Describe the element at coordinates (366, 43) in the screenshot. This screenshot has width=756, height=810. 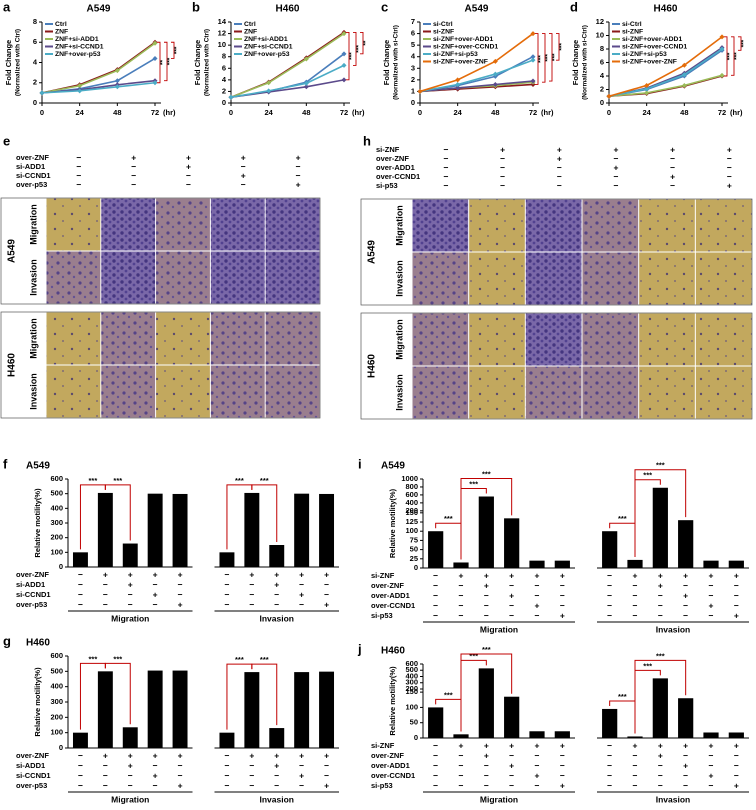
I see `significance-label: **` at that location.